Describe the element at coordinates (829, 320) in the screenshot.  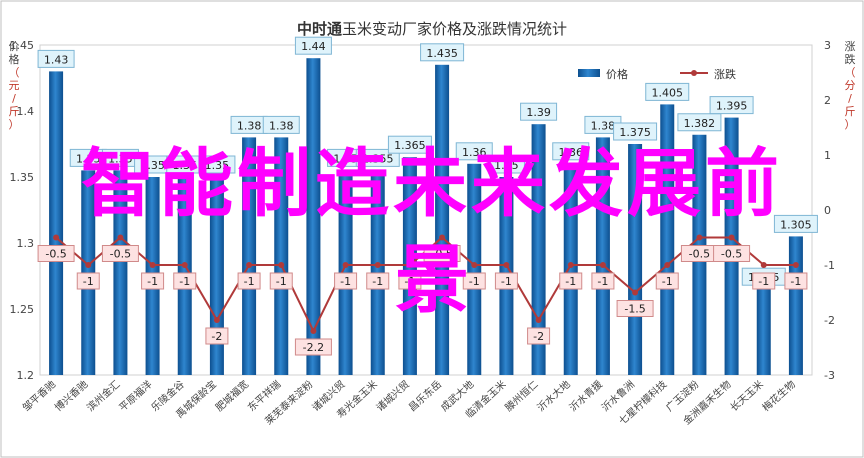
I see `y-right-tick-label: -2` at that location.